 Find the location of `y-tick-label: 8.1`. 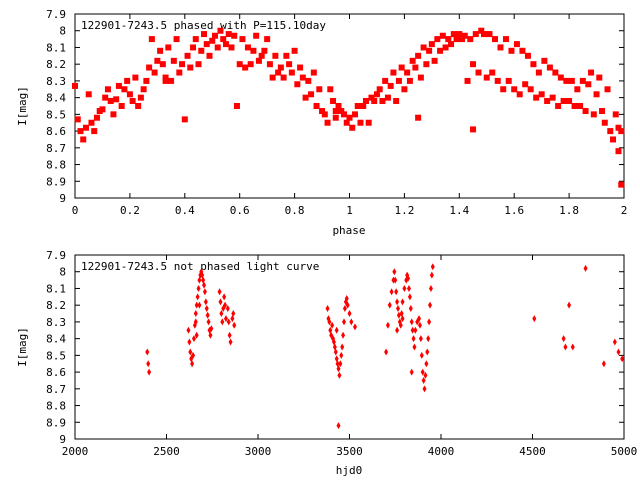

y-tick-label: 8.1 is located at coordinates (56, 47).